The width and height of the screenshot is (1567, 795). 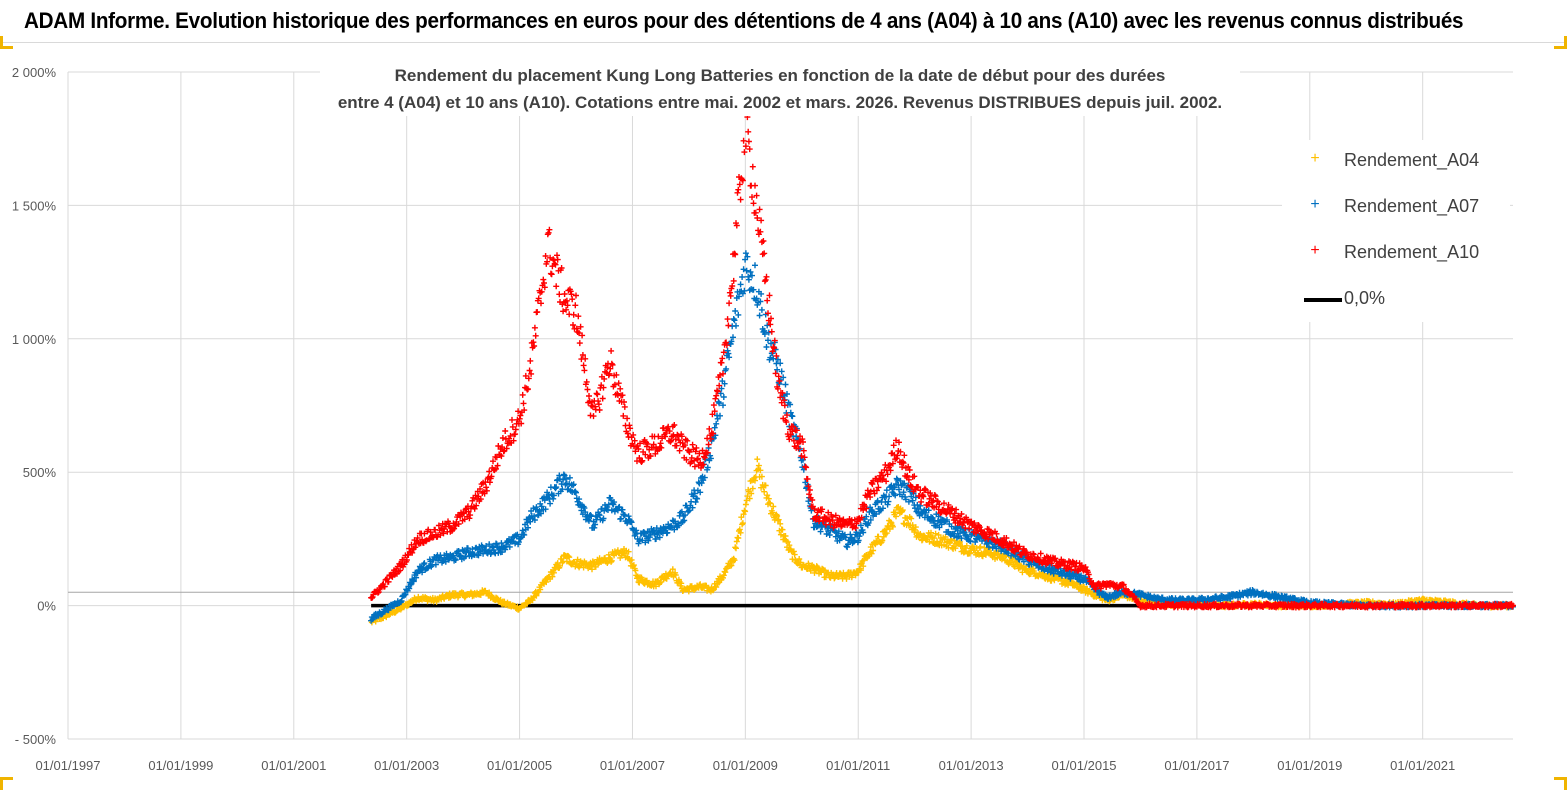 What do you see at coordinates (1083, 765) in the screenshot?
I see `x-tick-label: 01/01/2015` at bounding box center [1083, 765].